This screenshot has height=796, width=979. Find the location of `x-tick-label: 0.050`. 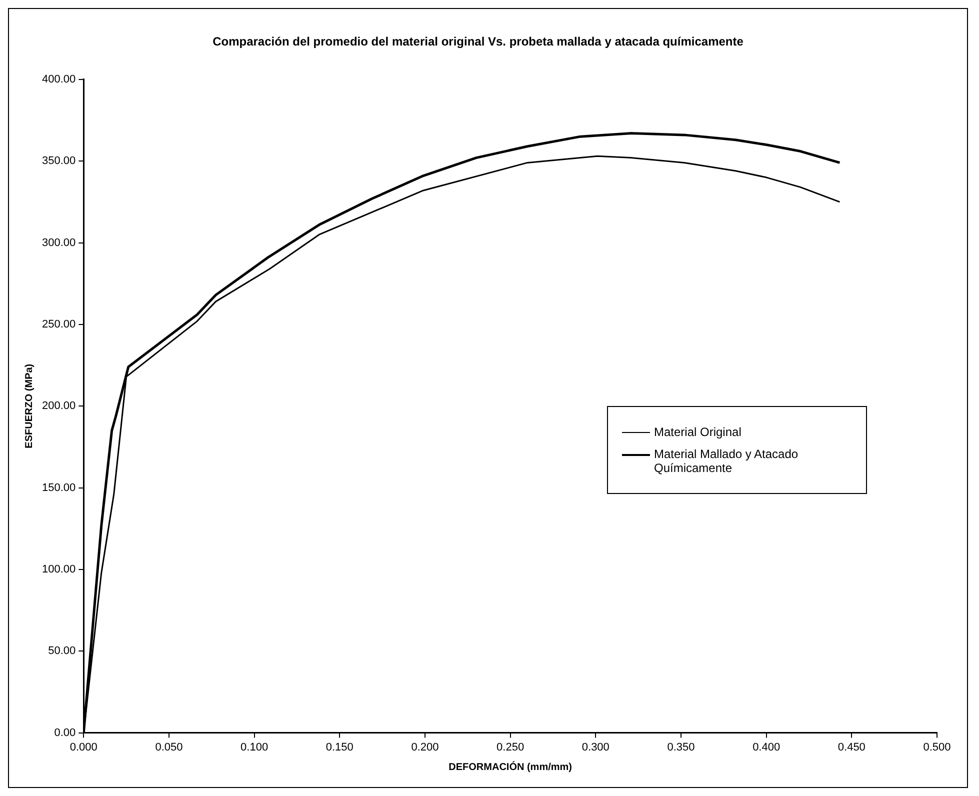

x-tick-label: 0.050 is located at coordinates (169, 747).